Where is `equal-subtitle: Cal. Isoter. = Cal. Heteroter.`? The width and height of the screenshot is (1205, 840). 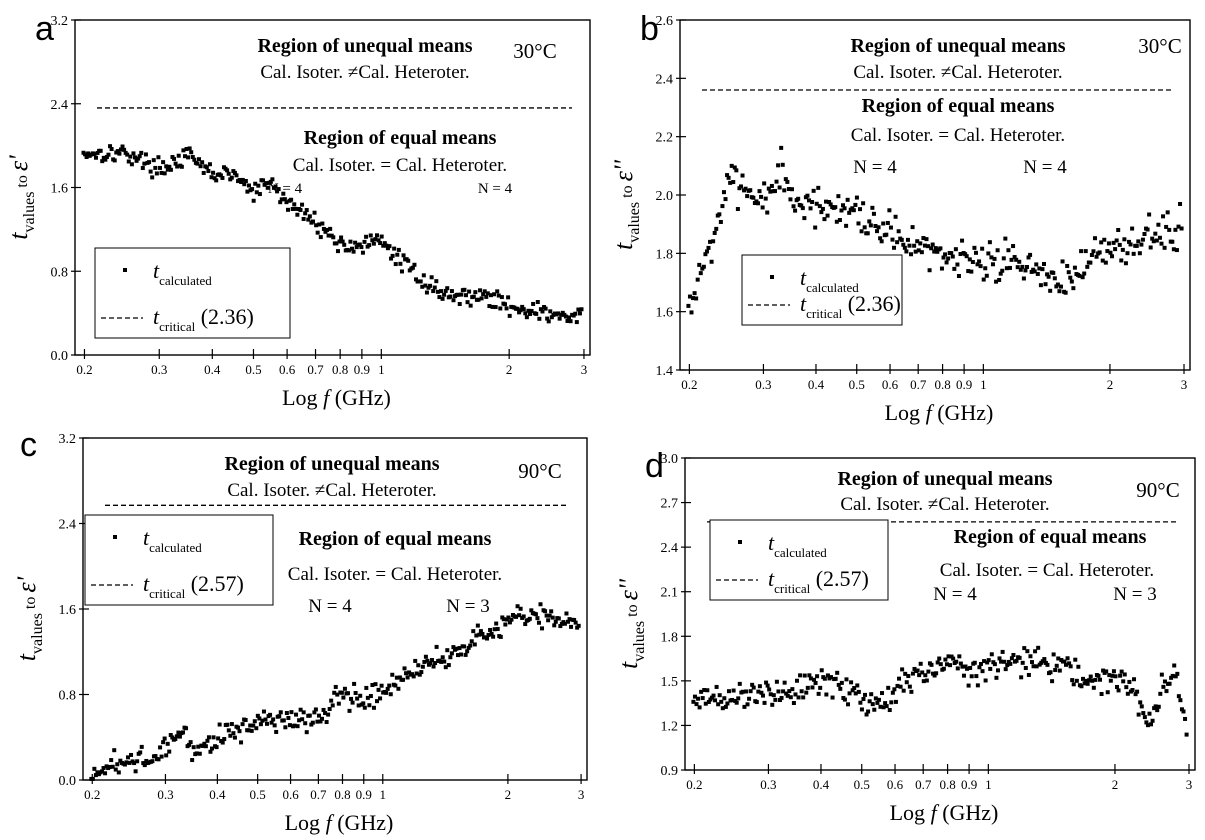
equal-subtitle: Cal. Isoter. = Cal. Heteroter. is located at coordinates (400, 165).